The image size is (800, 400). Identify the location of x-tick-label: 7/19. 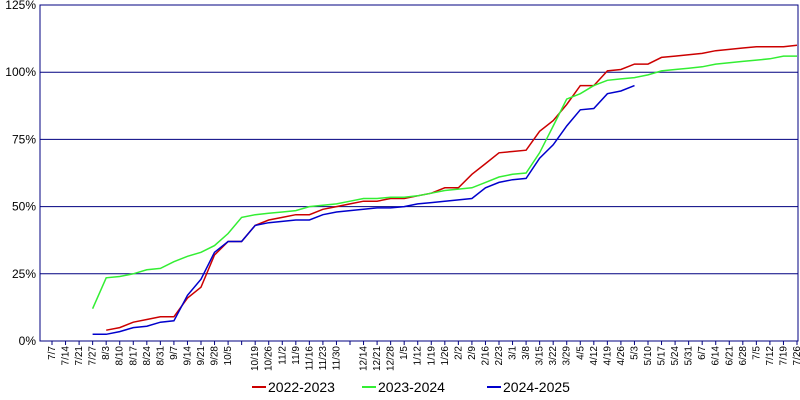
(783, 356).